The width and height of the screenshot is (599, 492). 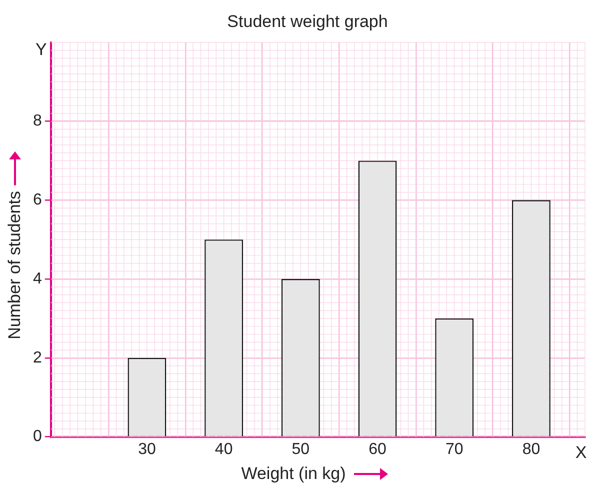 I want to click on x-tick-label: 30, so click(x=147, y=449).